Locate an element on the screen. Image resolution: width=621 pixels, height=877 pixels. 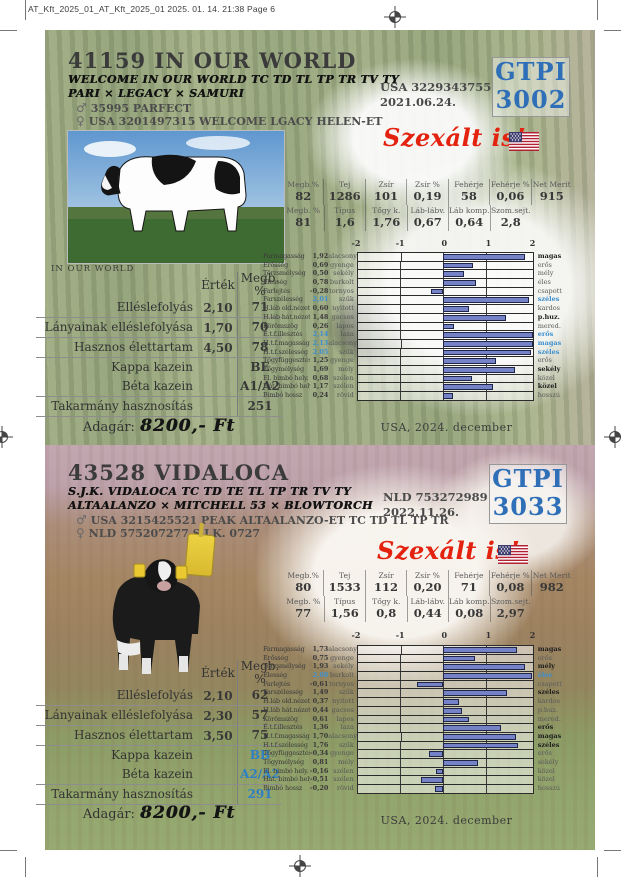
axis-tick: 0 is located at coordinates (444, 243).